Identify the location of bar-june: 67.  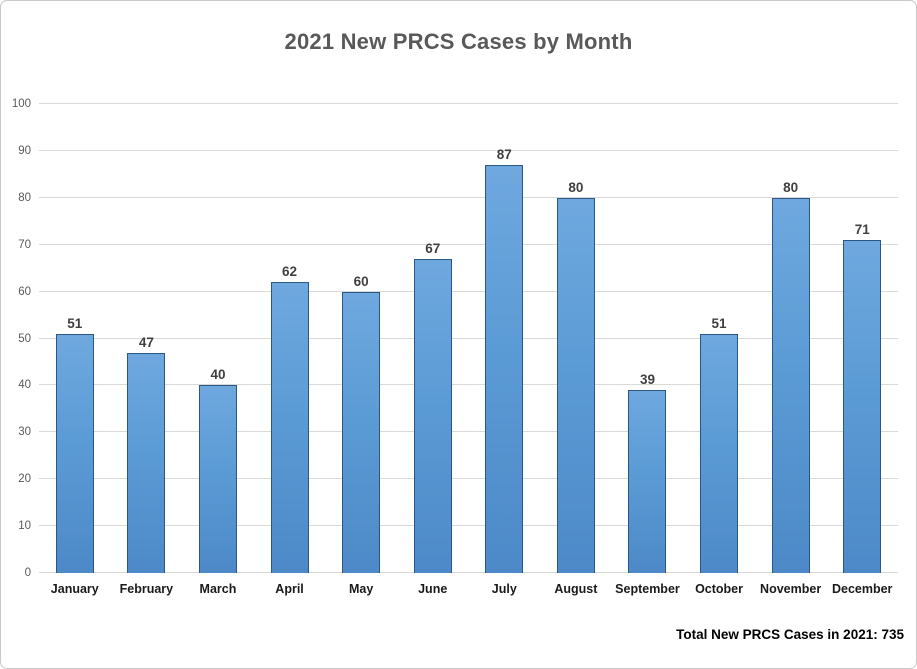
(432, 407).